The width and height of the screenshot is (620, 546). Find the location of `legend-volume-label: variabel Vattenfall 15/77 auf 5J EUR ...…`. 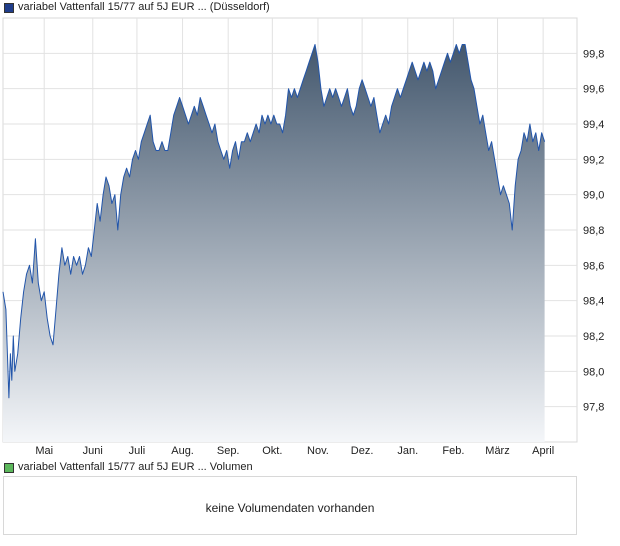

legend-volume-label: variabel Vattenfall 15/77 auf 5J EUR ...… is located at coordinates (135, 467).